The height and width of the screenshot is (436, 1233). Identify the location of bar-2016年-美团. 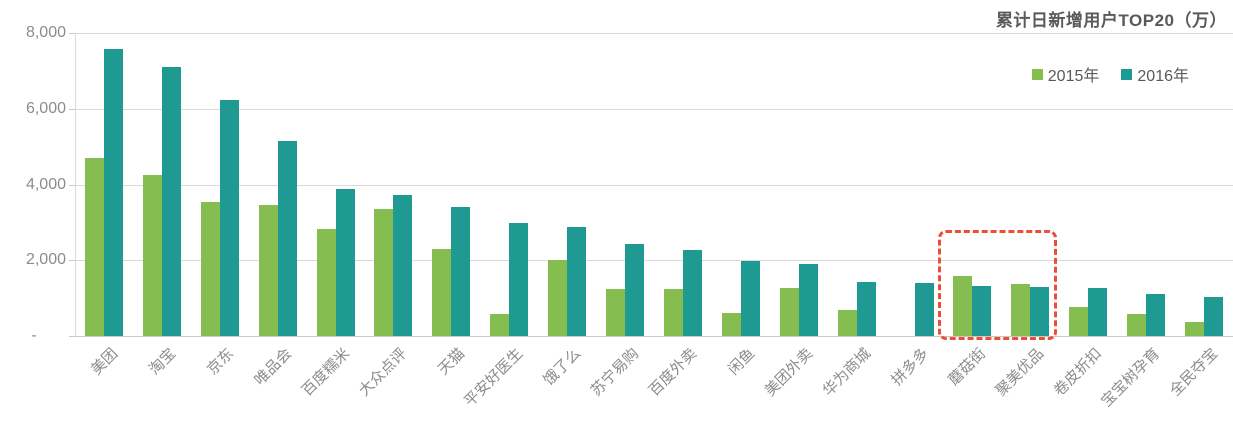
(113, 192).